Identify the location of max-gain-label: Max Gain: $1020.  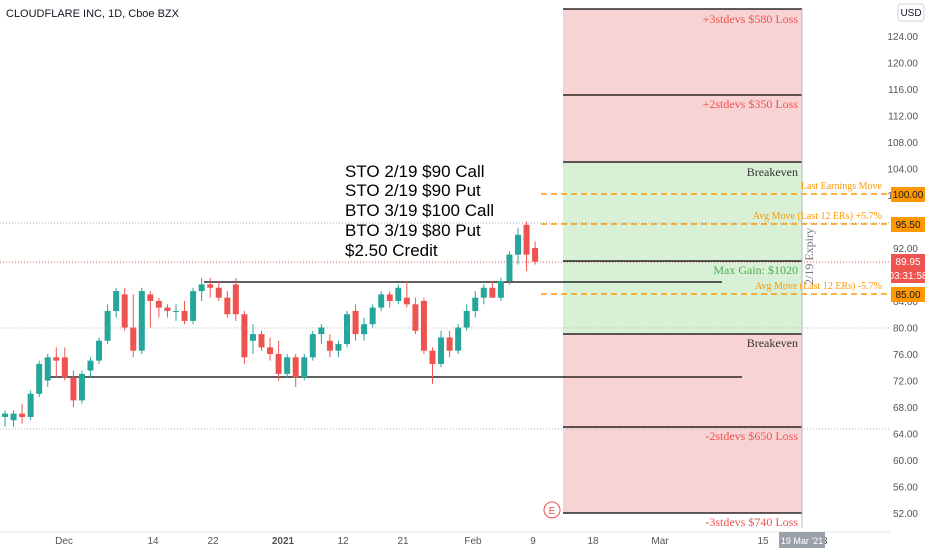
(755, 270).